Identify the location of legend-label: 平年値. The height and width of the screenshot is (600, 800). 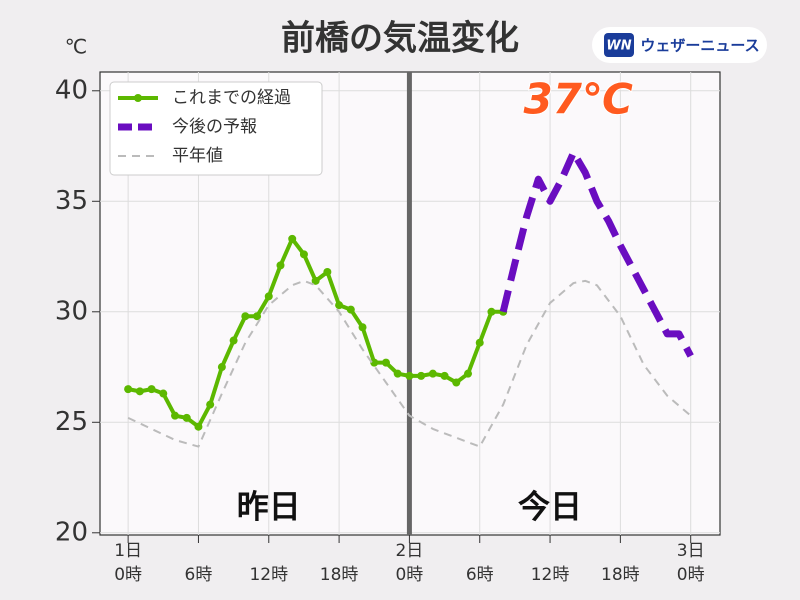
(197, 156).